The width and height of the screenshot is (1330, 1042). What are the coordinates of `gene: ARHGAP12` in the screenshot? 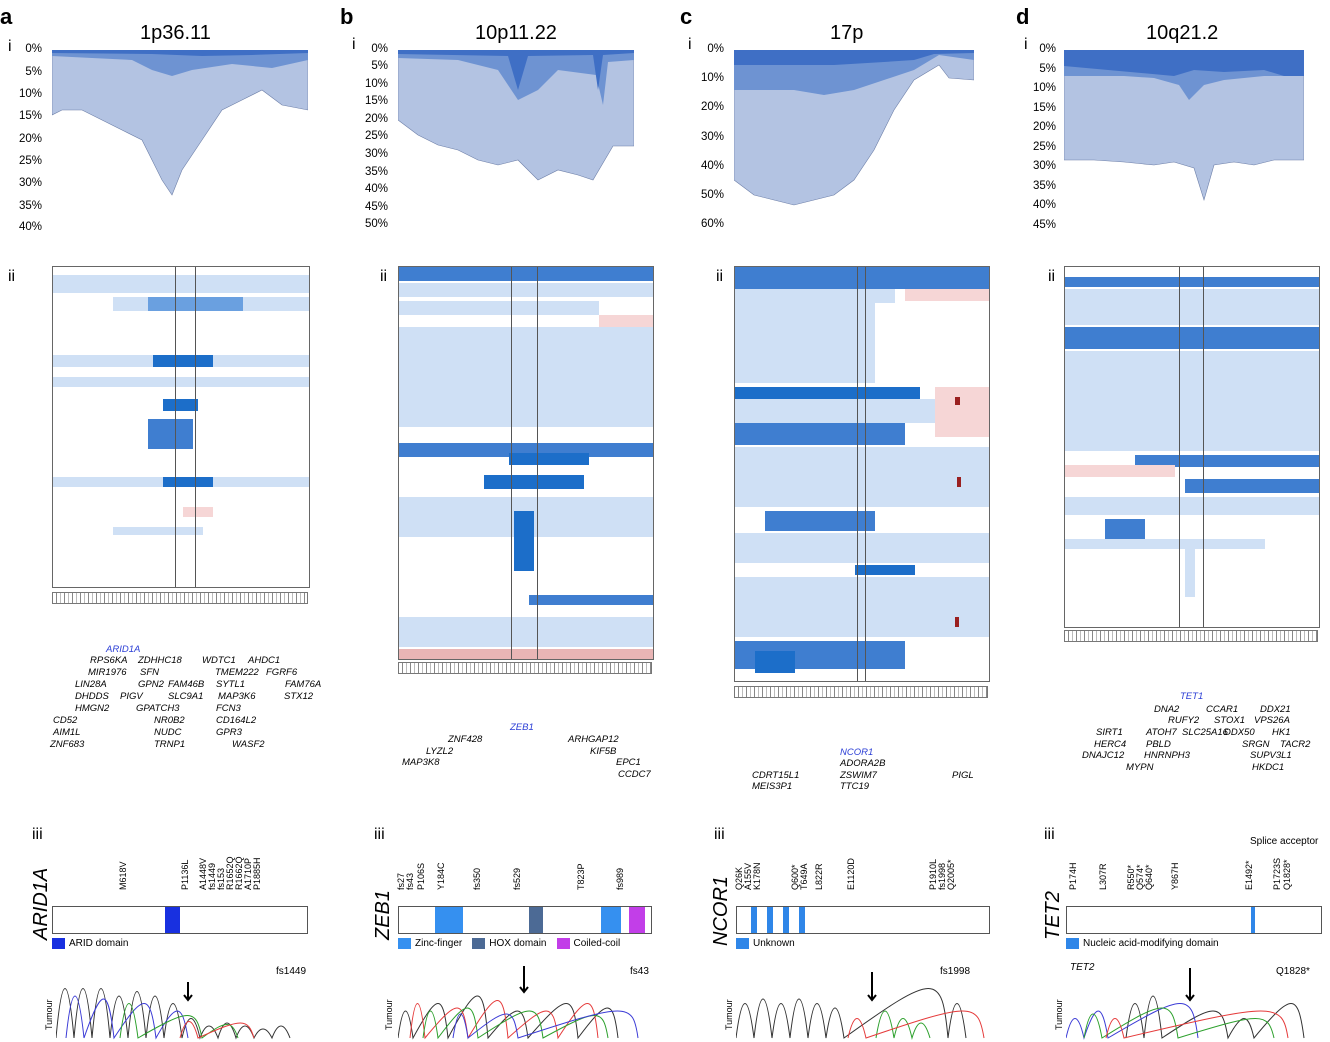 It's located at (593, 739).